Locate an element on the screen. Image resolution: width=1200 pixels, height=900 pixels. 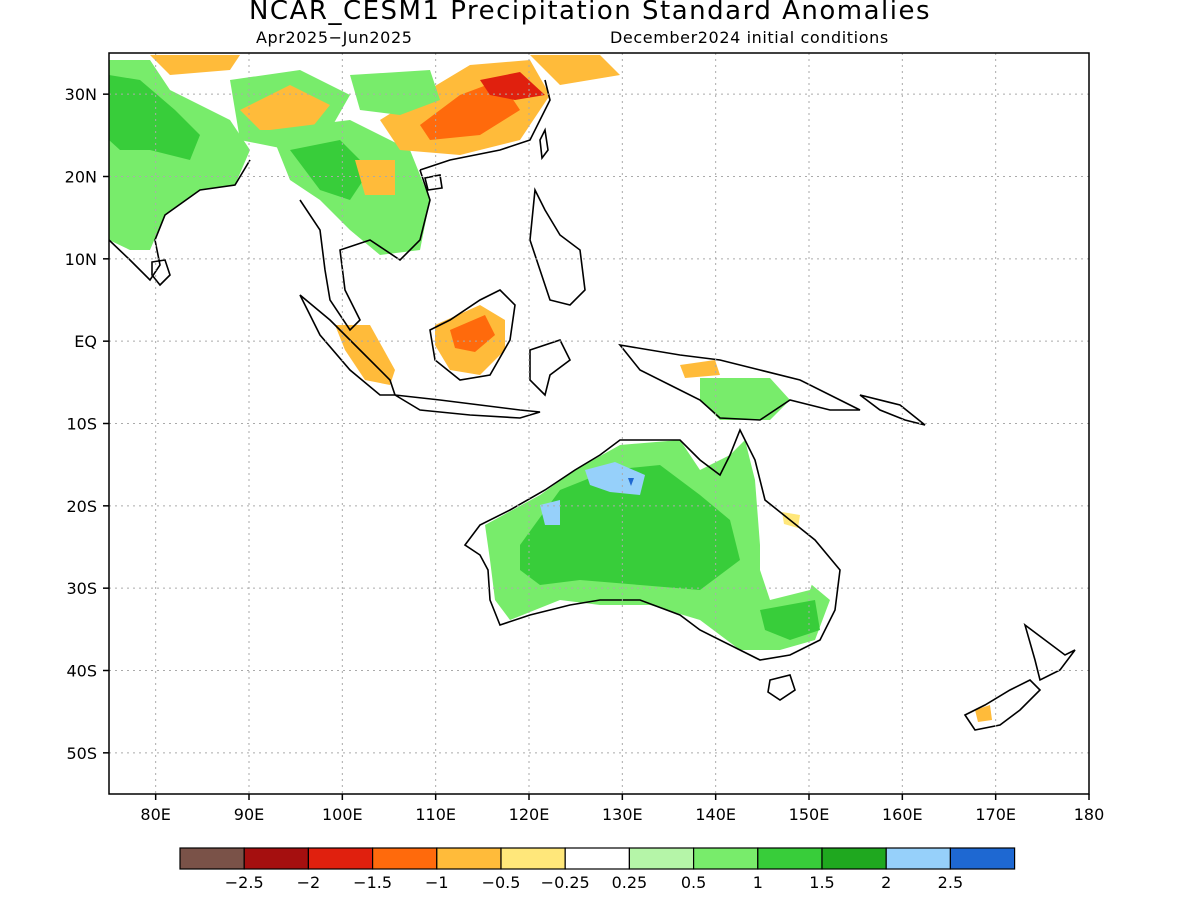
australia is located at coordinates (652, 544).